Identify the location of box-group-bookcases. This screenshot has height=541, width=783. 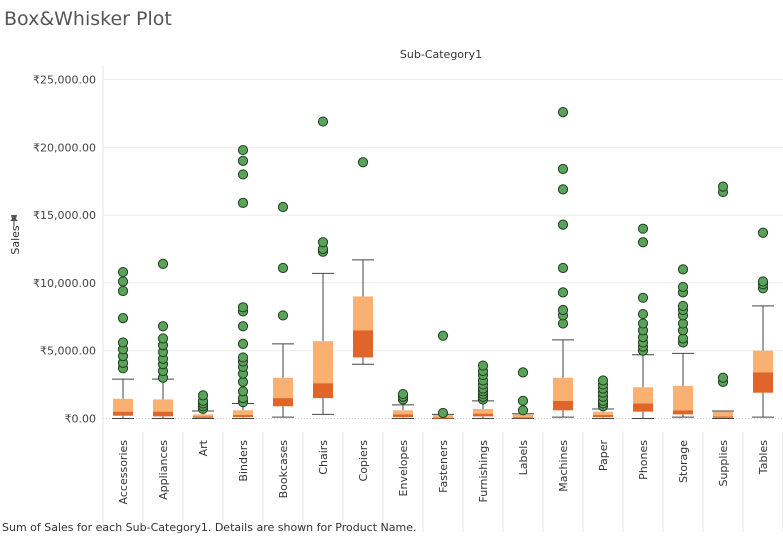
(283, 309).